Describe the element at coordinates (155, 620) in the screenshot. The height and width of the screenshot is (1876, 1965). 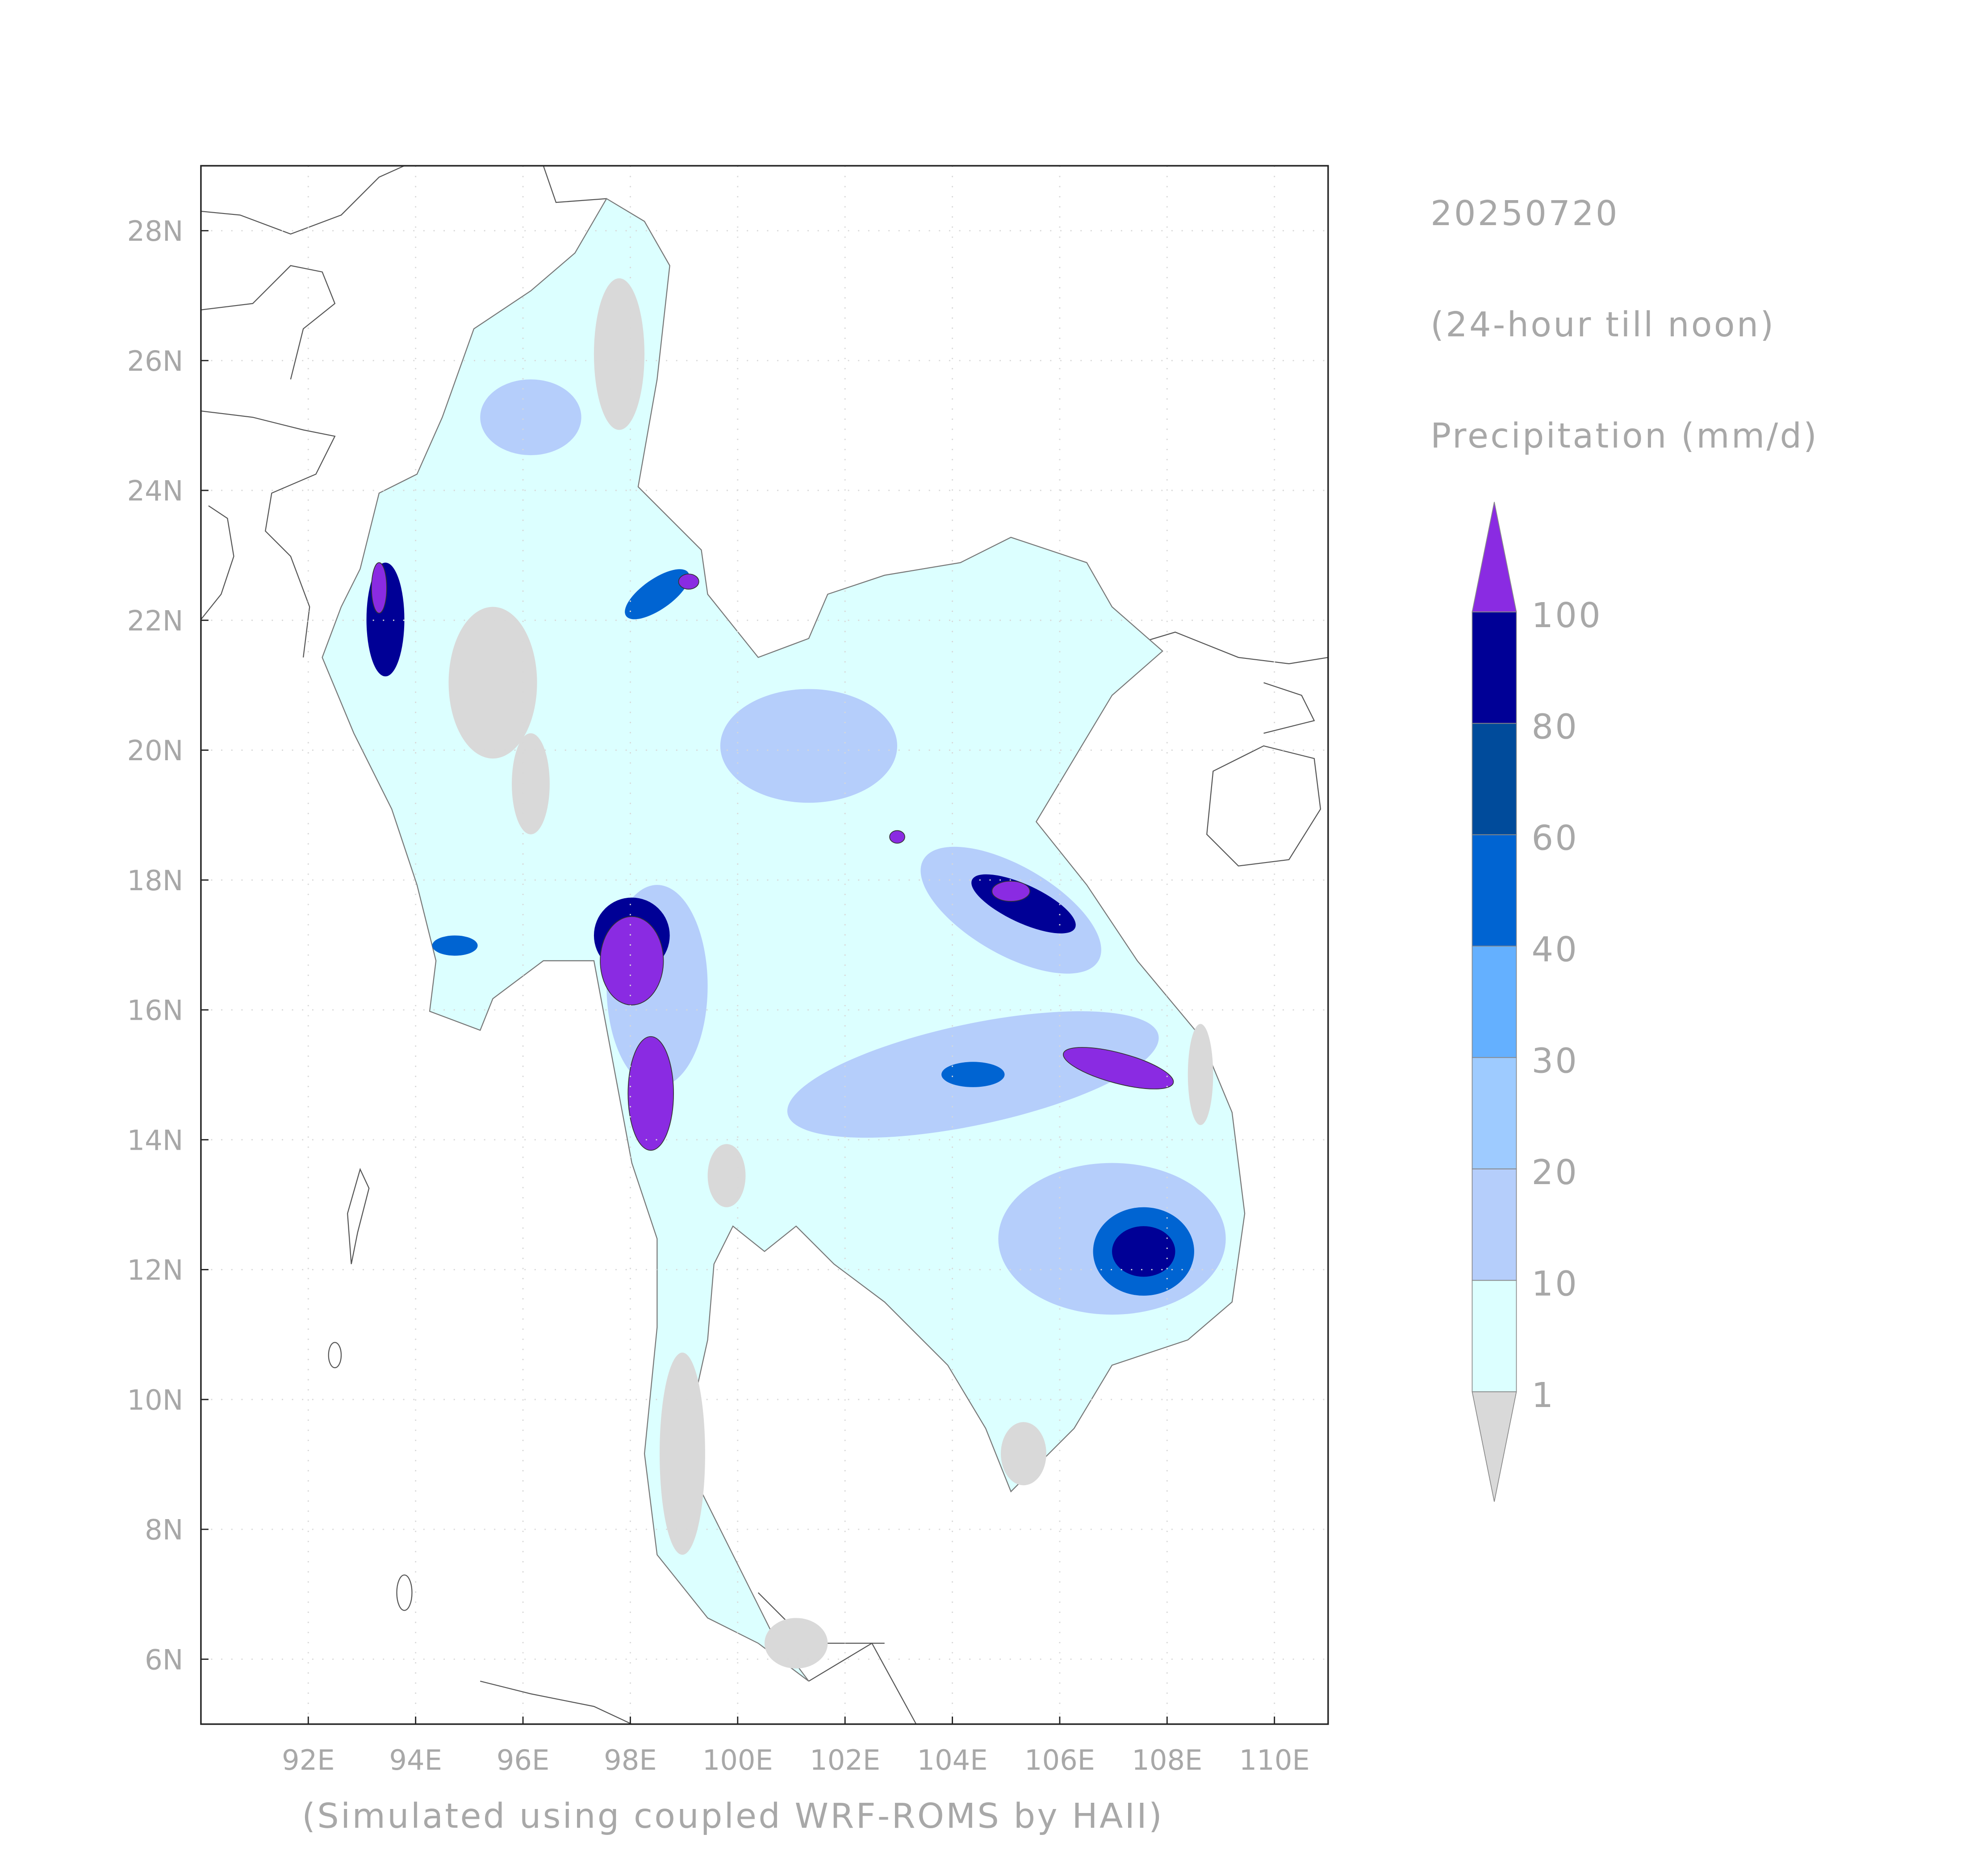
I see `y-tick-label: 22N` at that location.